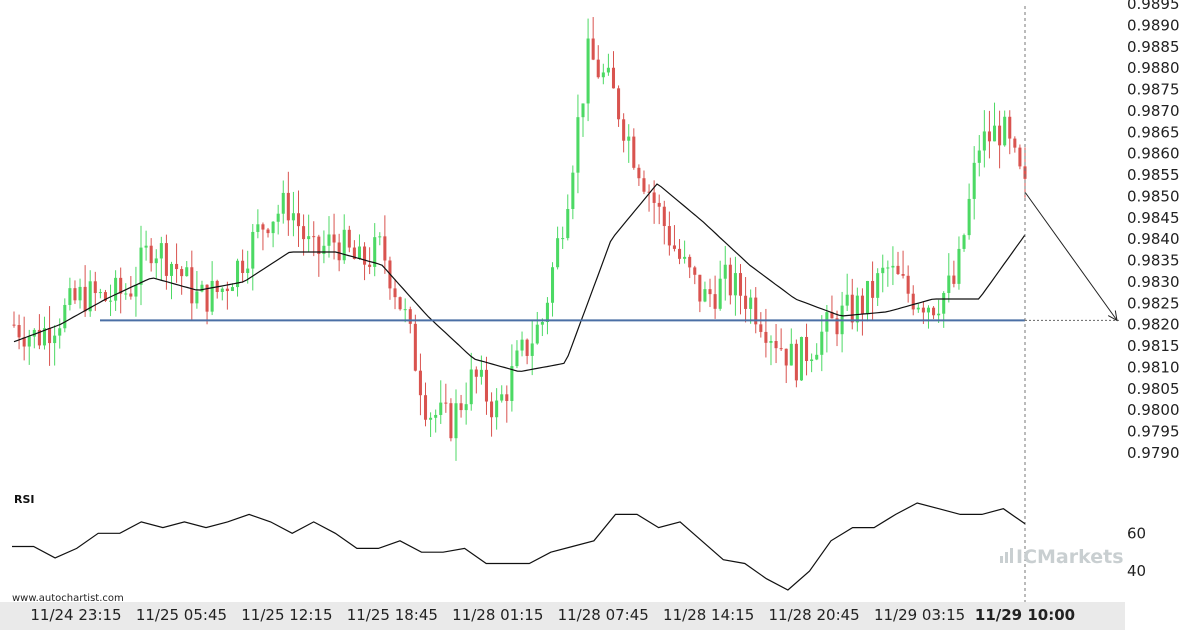 This screenshot has height=630, width=1200. I want to click on price-tick-label: 0.9840, so click(1153, 239).